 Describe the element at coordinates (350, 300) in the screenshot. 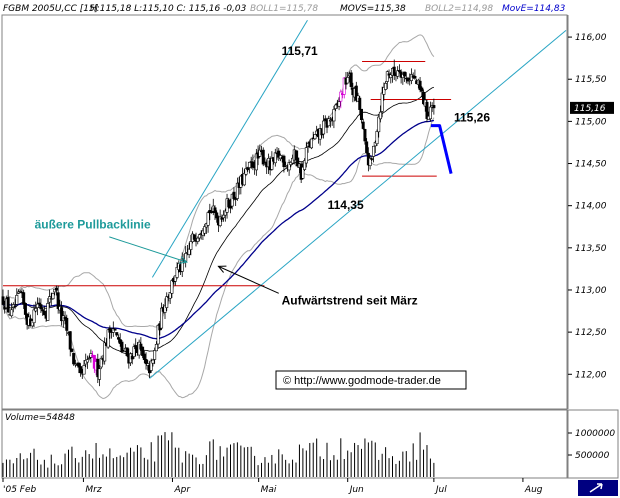

I see `annotation-4: Aufwärtstrend seit März` at that location.